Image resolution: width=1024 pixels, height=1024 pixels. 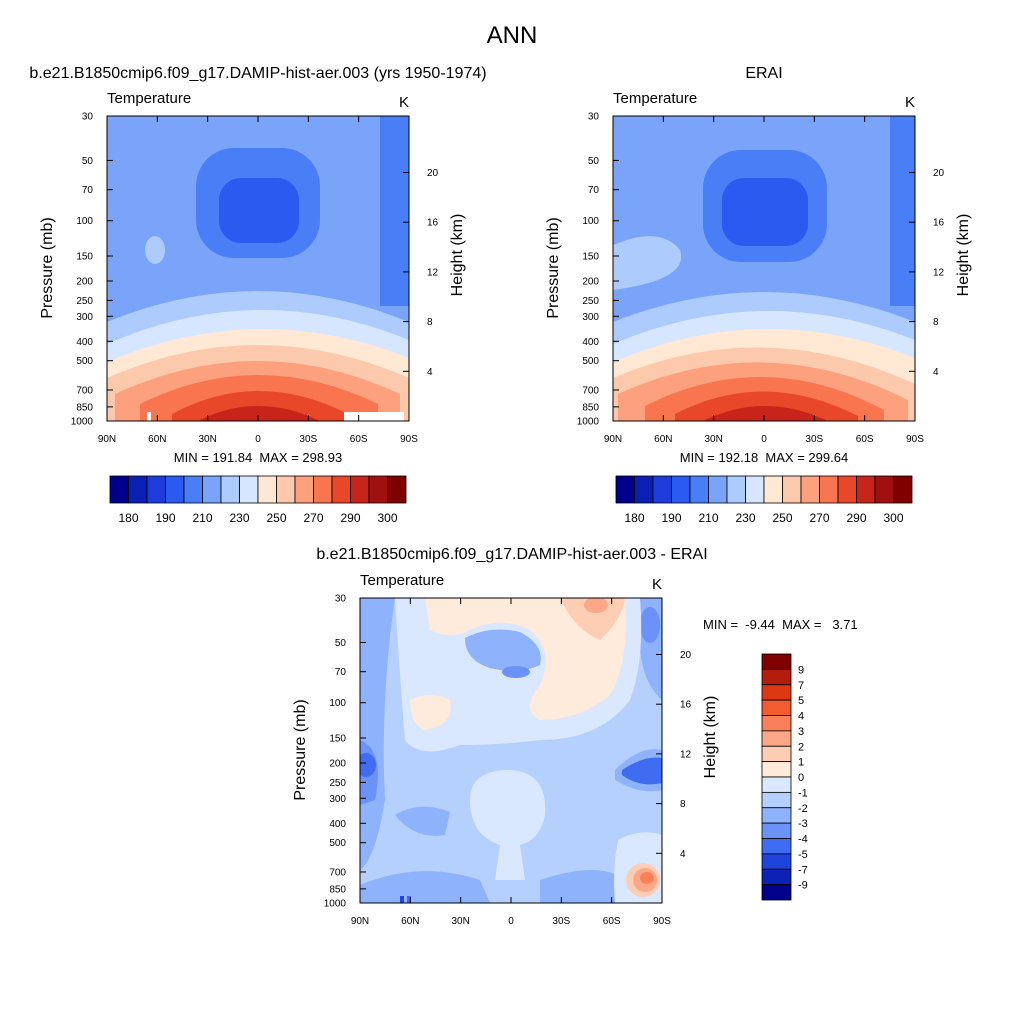 What do you see at coordinates (801, 778) in the screenshot?
I see `colorbar-label: 0` at bounding box center [801, 778].